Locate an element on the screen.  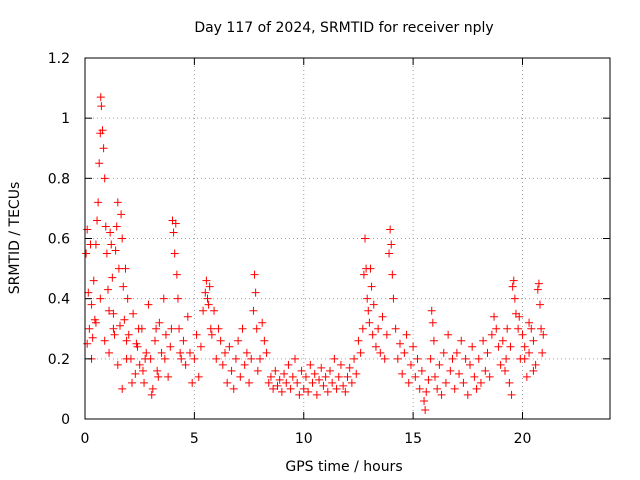
y-tick-label: 0.6 is located at coordinates (59, 240).